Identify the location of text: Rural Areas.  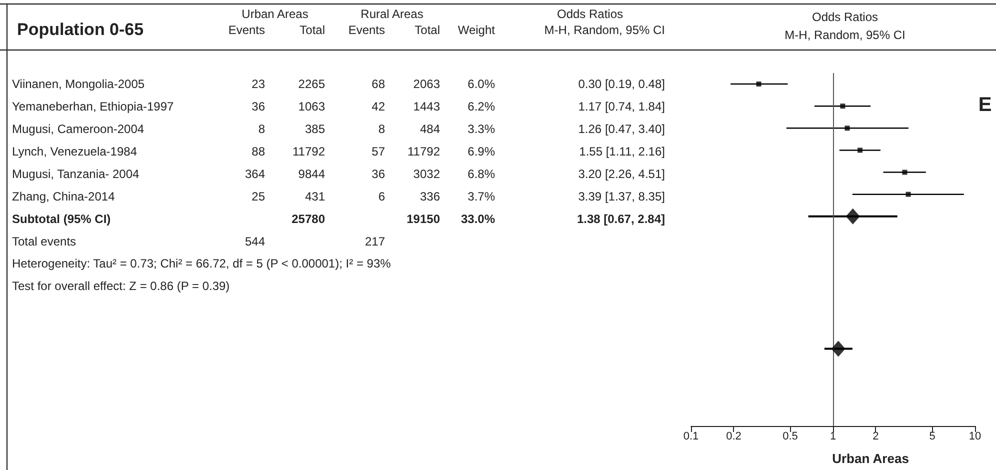
(392, 14).